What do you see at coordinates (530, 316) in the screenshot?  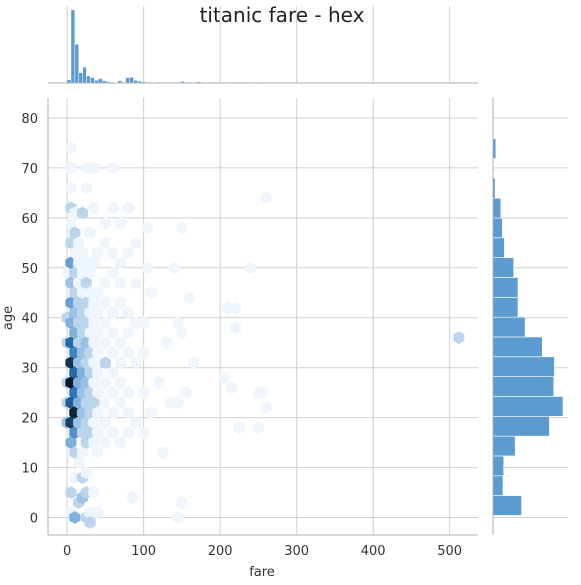 I see `marginal-y-histogram` at bounding box center [530, 316].